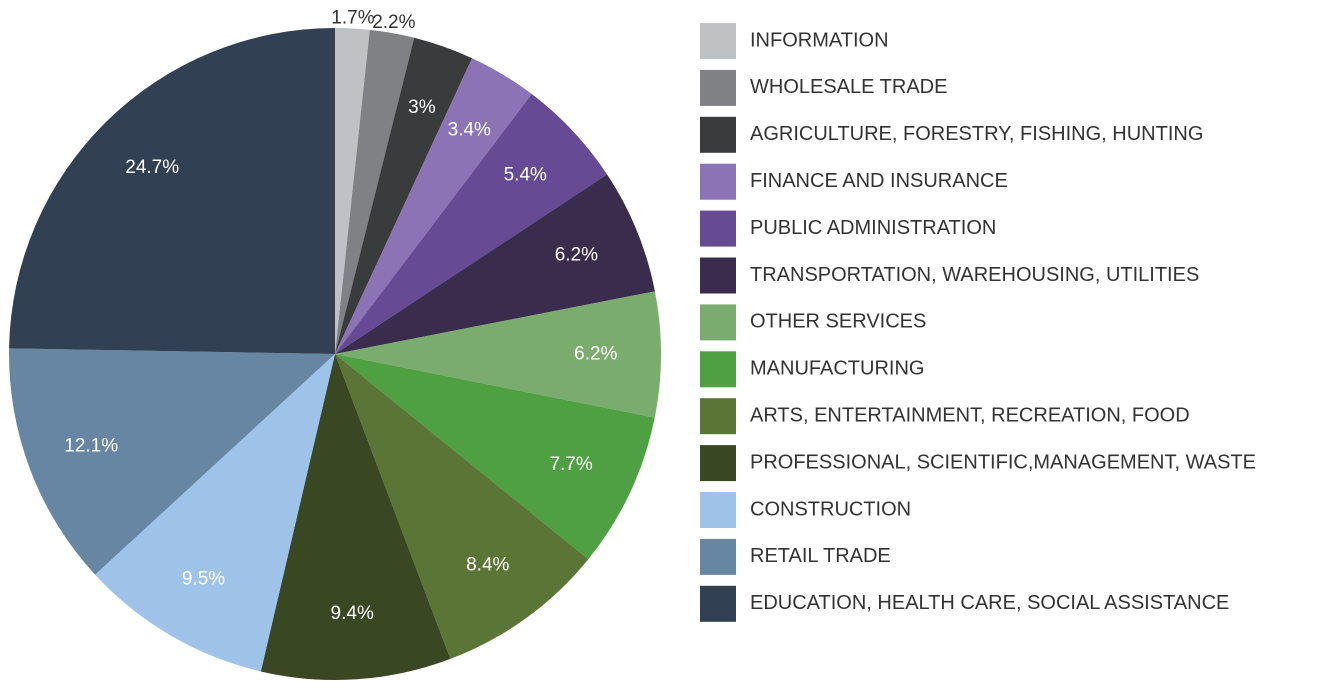 Image resolution: width=1338 pixels, height=681 pixels. I want to click on slice-label: 5.4%, so click(525, 175).